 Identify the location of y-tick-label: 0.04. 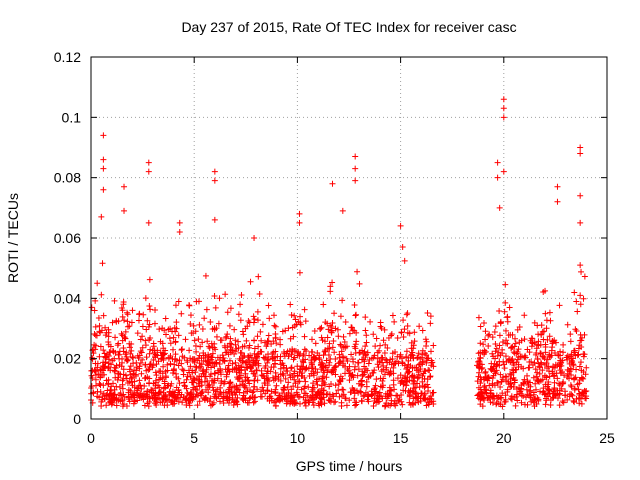
(67, 298).